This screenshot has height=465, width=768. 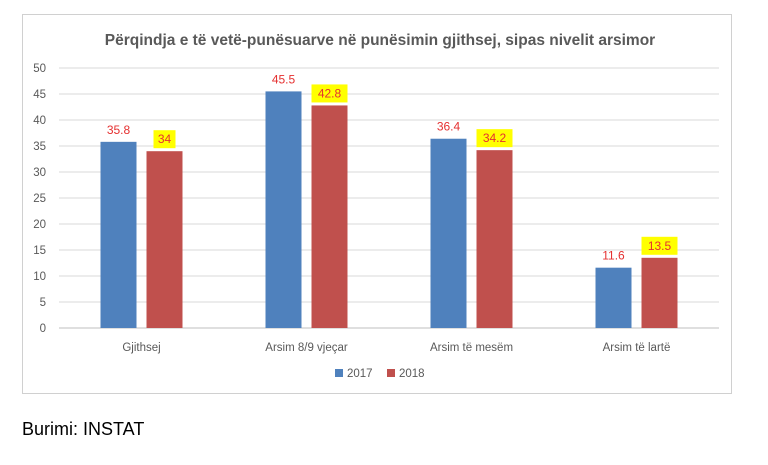 What do you see at coordinates (83, 429) in the screenshot?
I see `source-note: Burimi: INSTAT` at bounding box center [83, 429].